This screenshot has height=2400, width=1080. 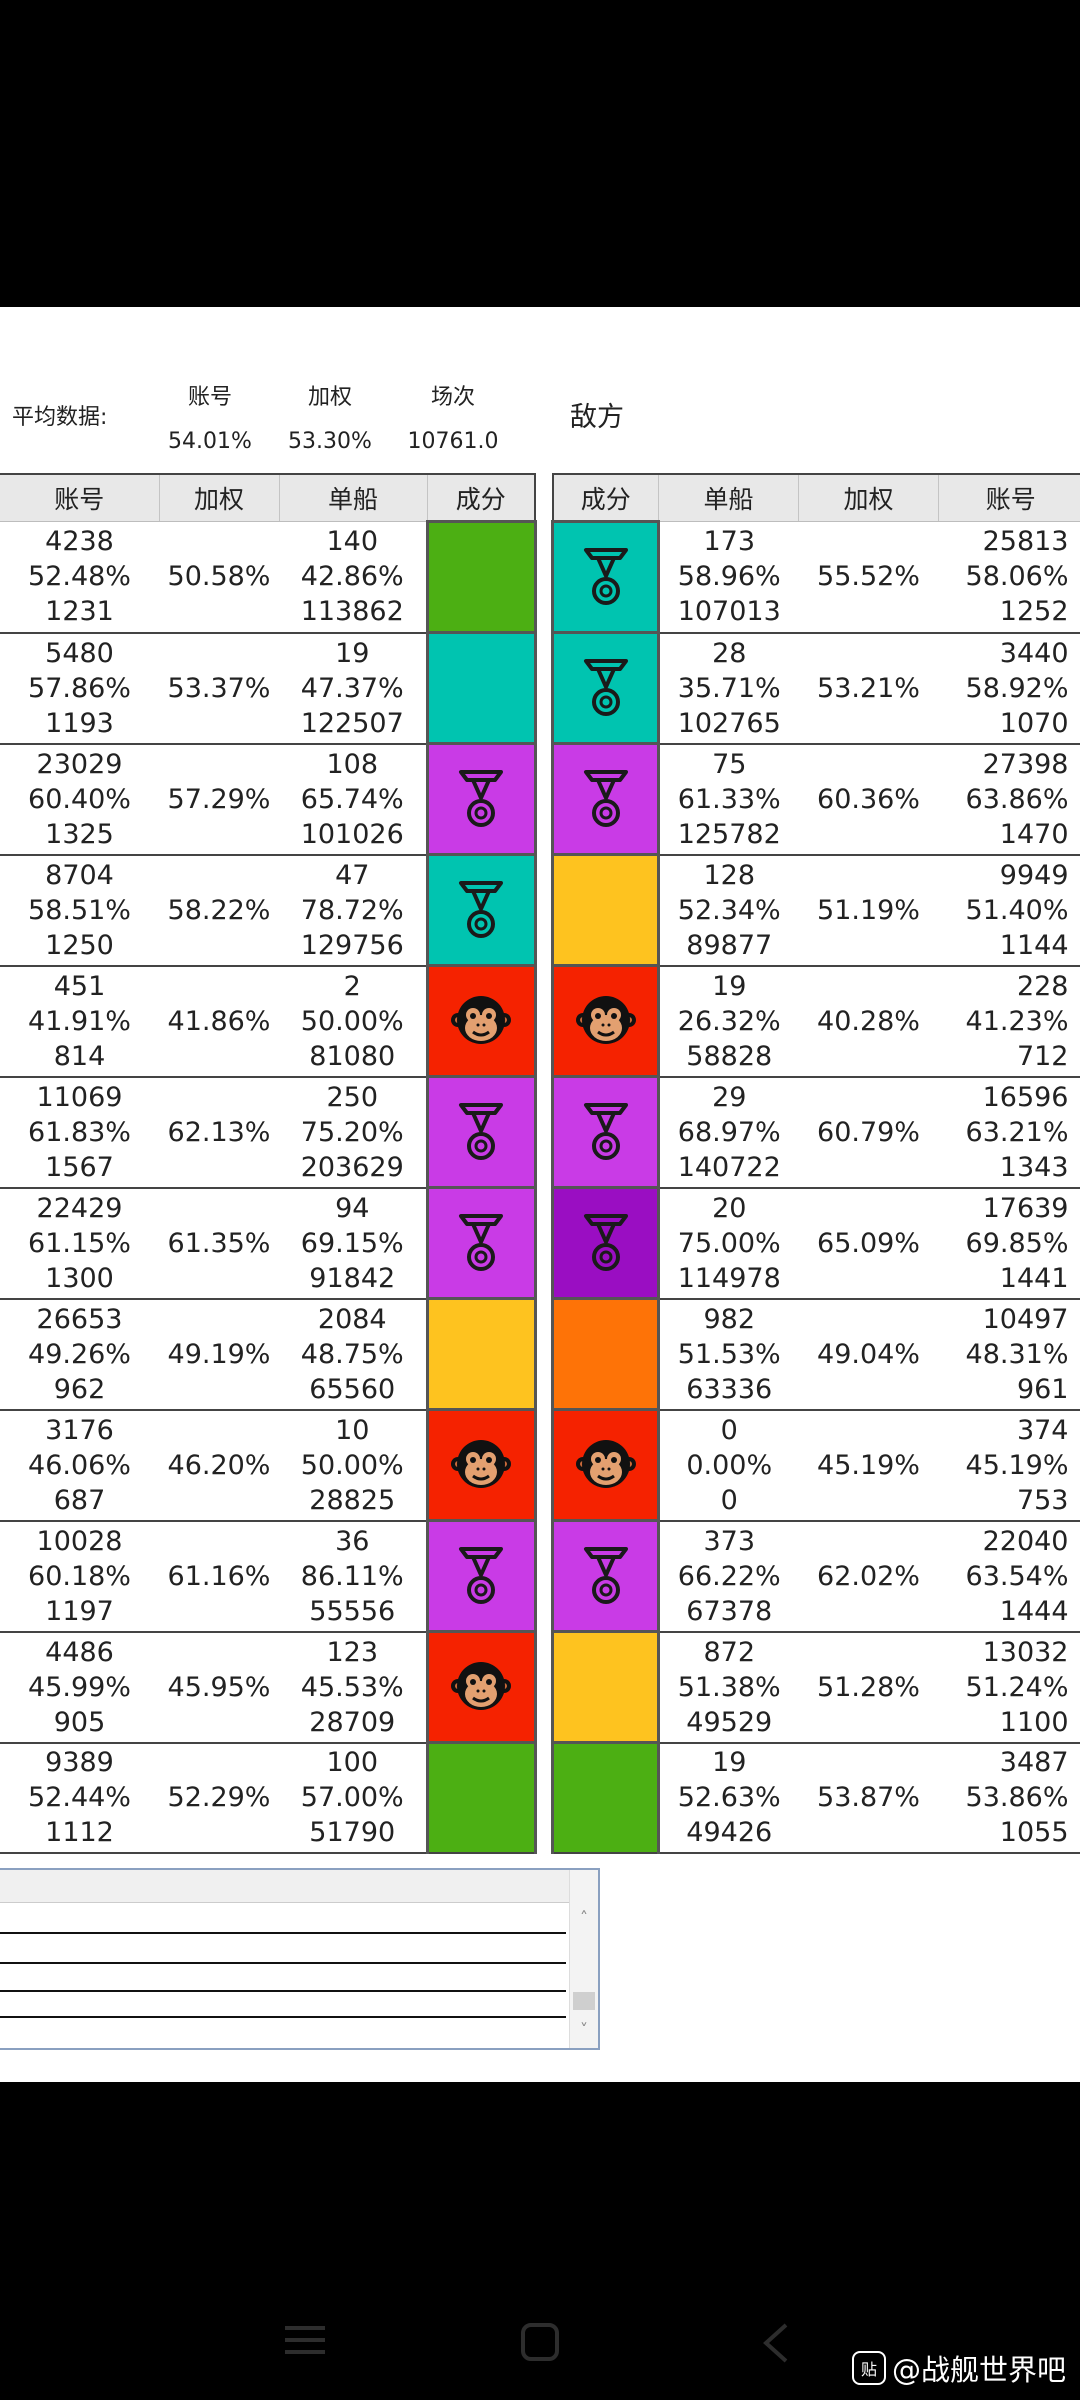 What do you see at coordinates (268, 688) in the screenshot?
I see `ally-player-row: 5480 57.86% 1193 53.37% 19 47.37% 122507` at bounding box center [268, 688].